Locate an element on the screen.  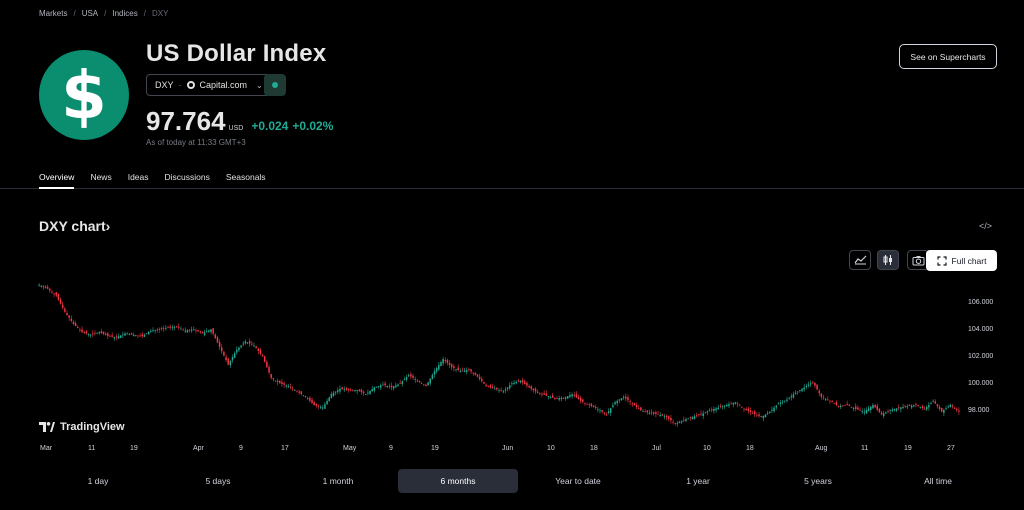
chart-heading-text: DXY chart is located at coordinates (72, 226).